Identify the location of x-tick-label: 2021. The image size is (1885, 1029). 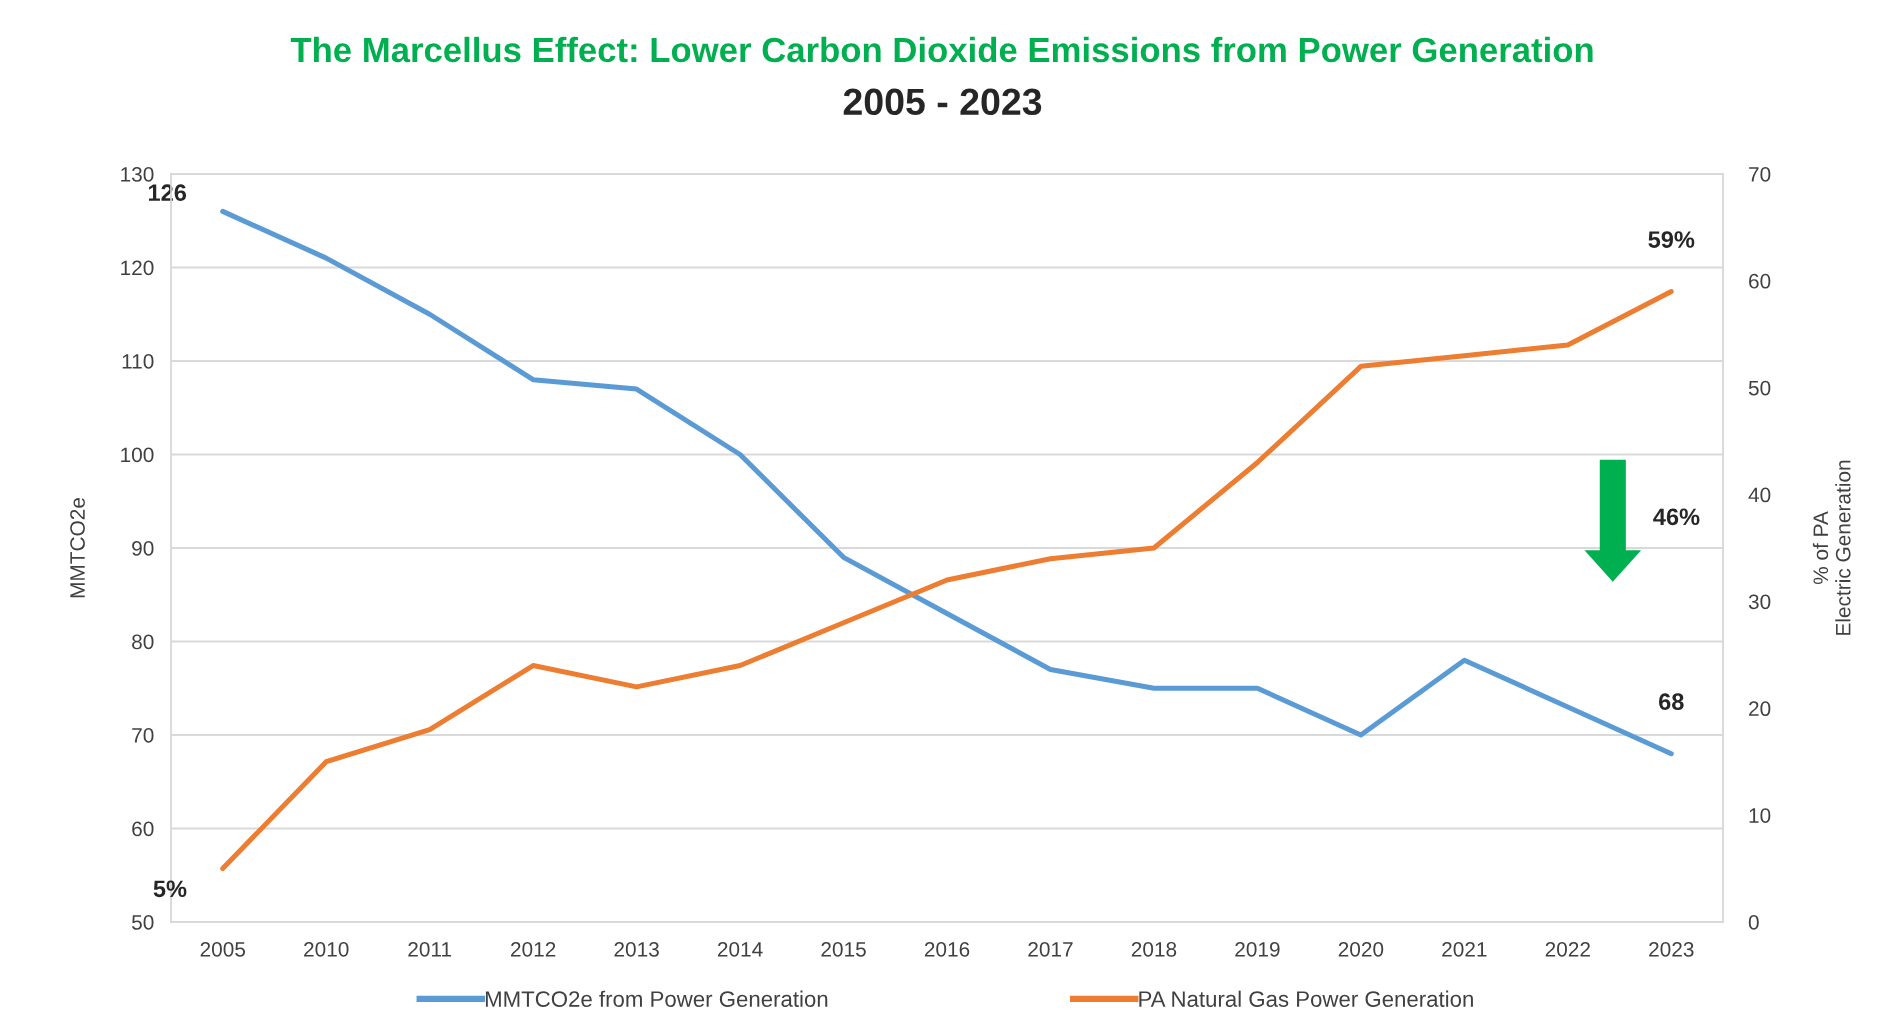
(1464, 949).